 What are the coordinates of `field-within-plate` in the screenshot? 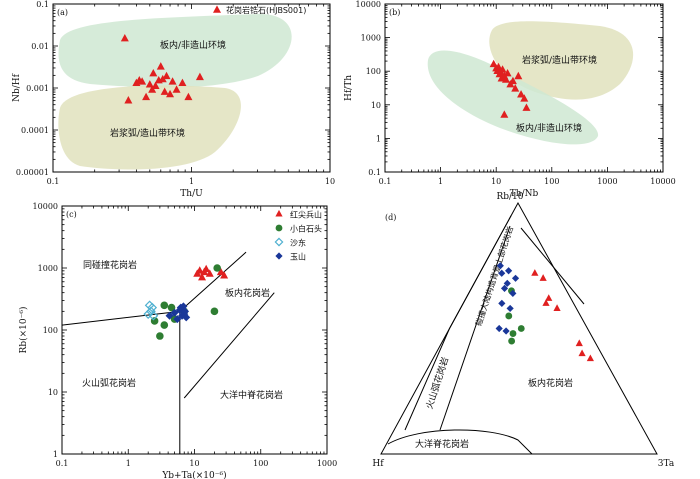 It's located at (513, 97).